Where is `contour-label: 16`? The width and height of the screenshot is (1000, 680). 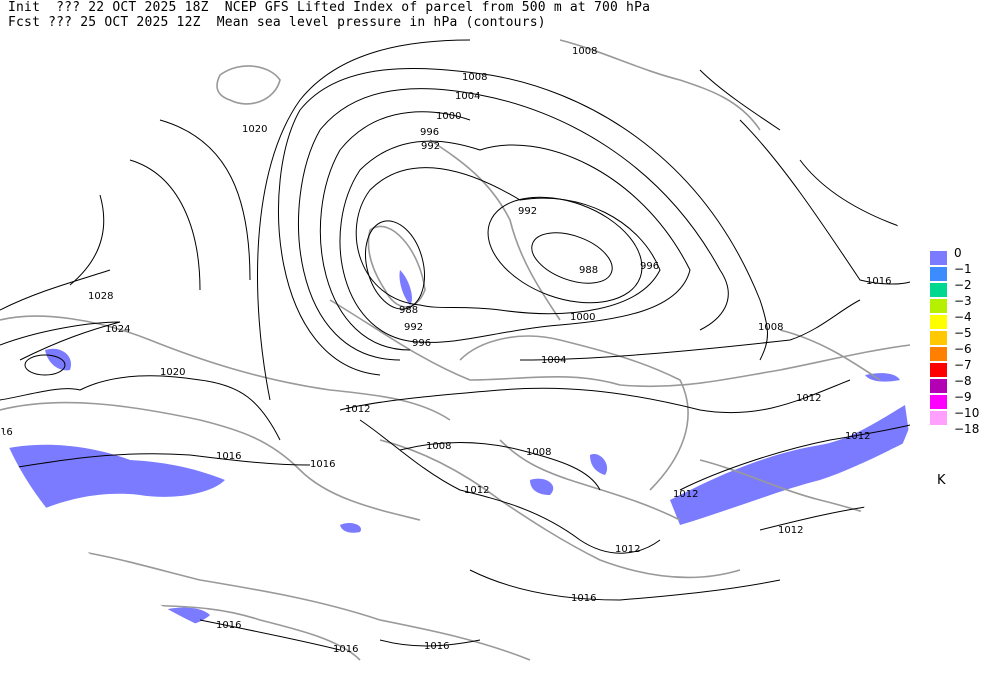 contour-label: 16 is located at coordinates (6, 432).